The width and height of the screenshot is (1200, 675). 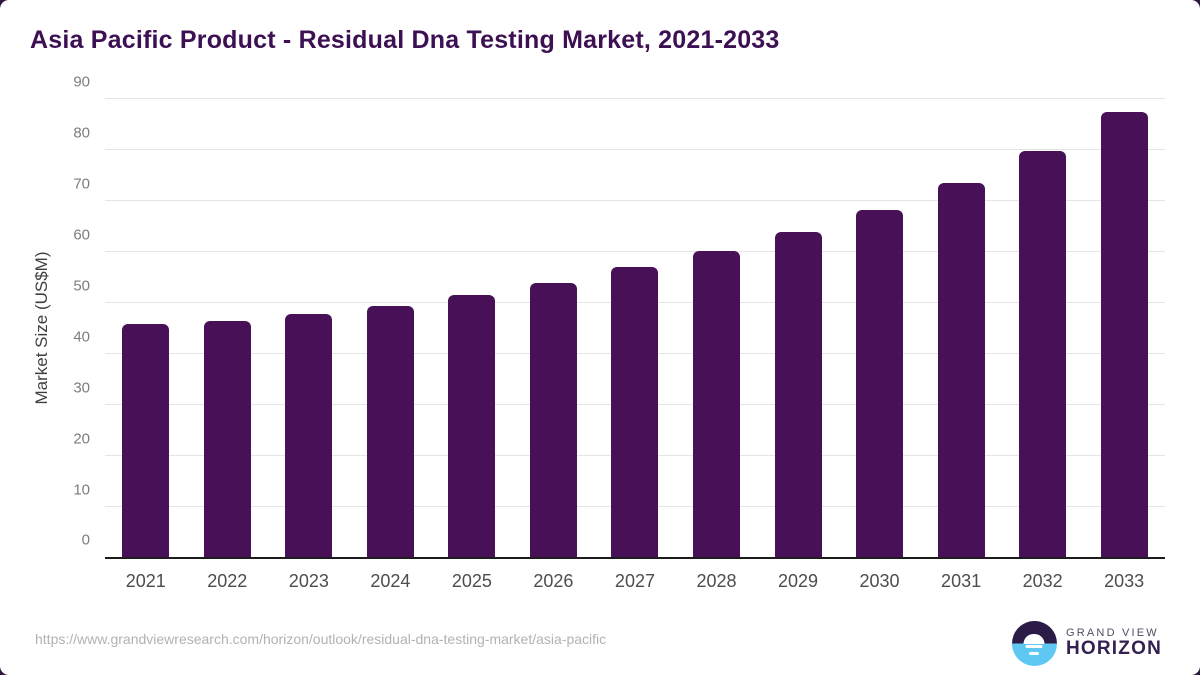 I want to click on logo-text-grand-view: GRAND VIEW, so click(x=1112, y=633).